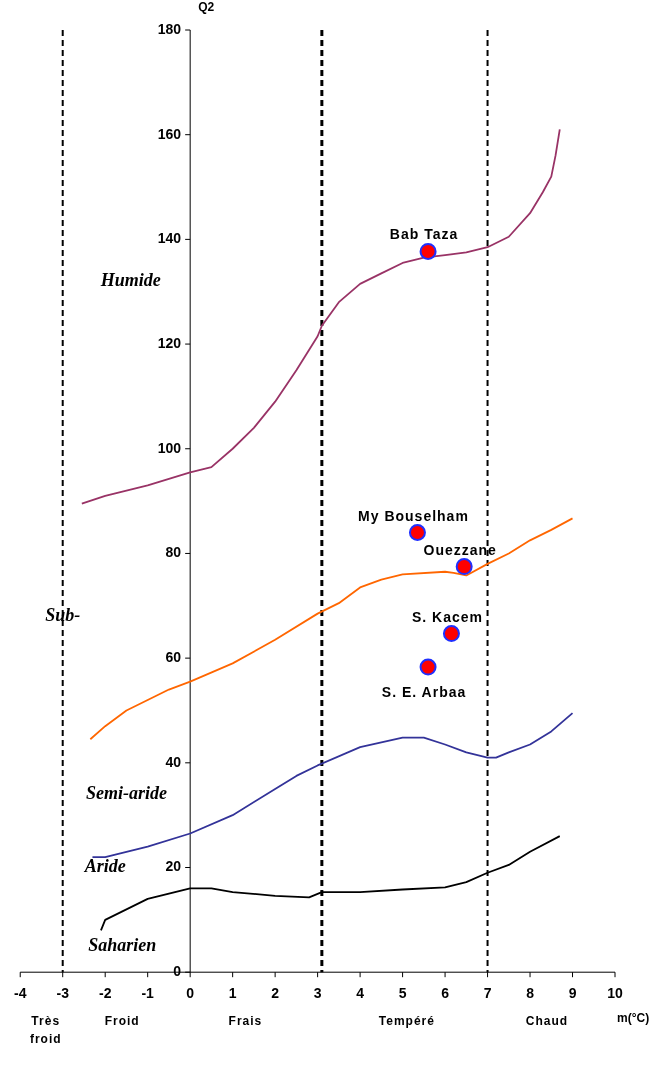  What do you see at coordinates (169, 342) in the screenshot?
I see `y-tick-label: 120` at bounding box center [169, 342].